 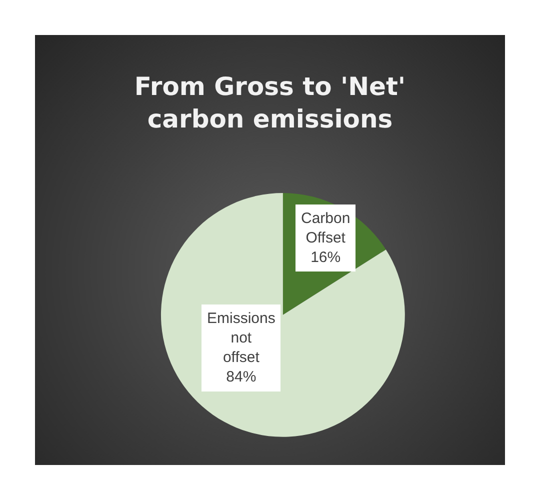 I want to click on chart-title: From Gross to 'Net' carbon emissions, so click(x=270, y=103).